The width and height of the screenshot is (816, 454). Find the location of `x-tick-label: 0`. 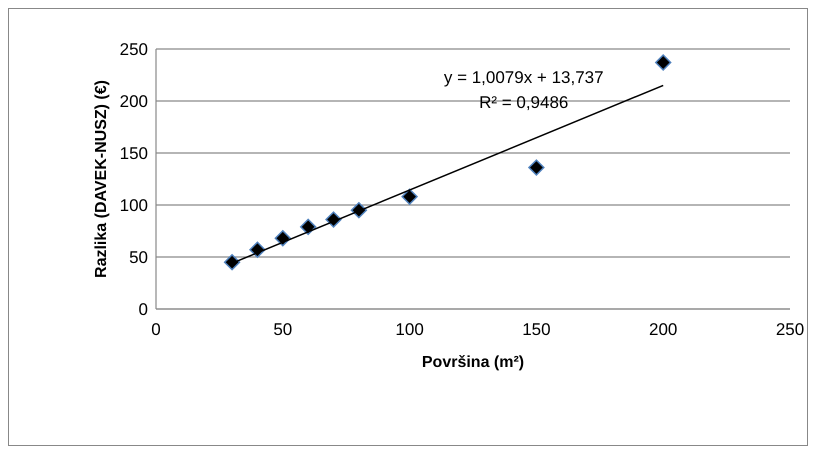

x-tick-label: 0 is located at coordinates (156, 329).